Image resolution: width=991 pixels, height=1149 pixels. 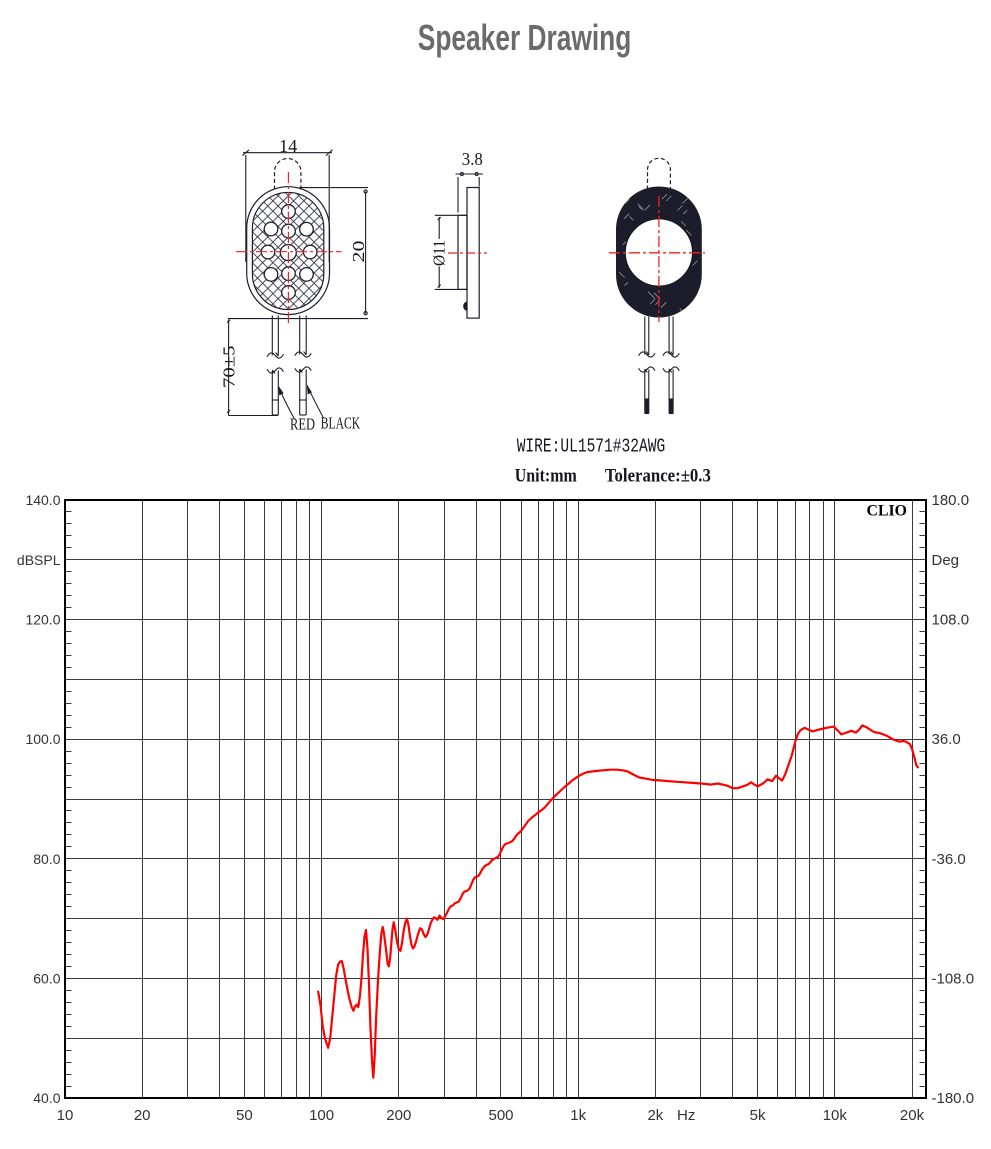 What do you see at coordinates (686, 1115) in the screenshot?
I see `svg-text: Hz` at bounding box center [686, 1115].